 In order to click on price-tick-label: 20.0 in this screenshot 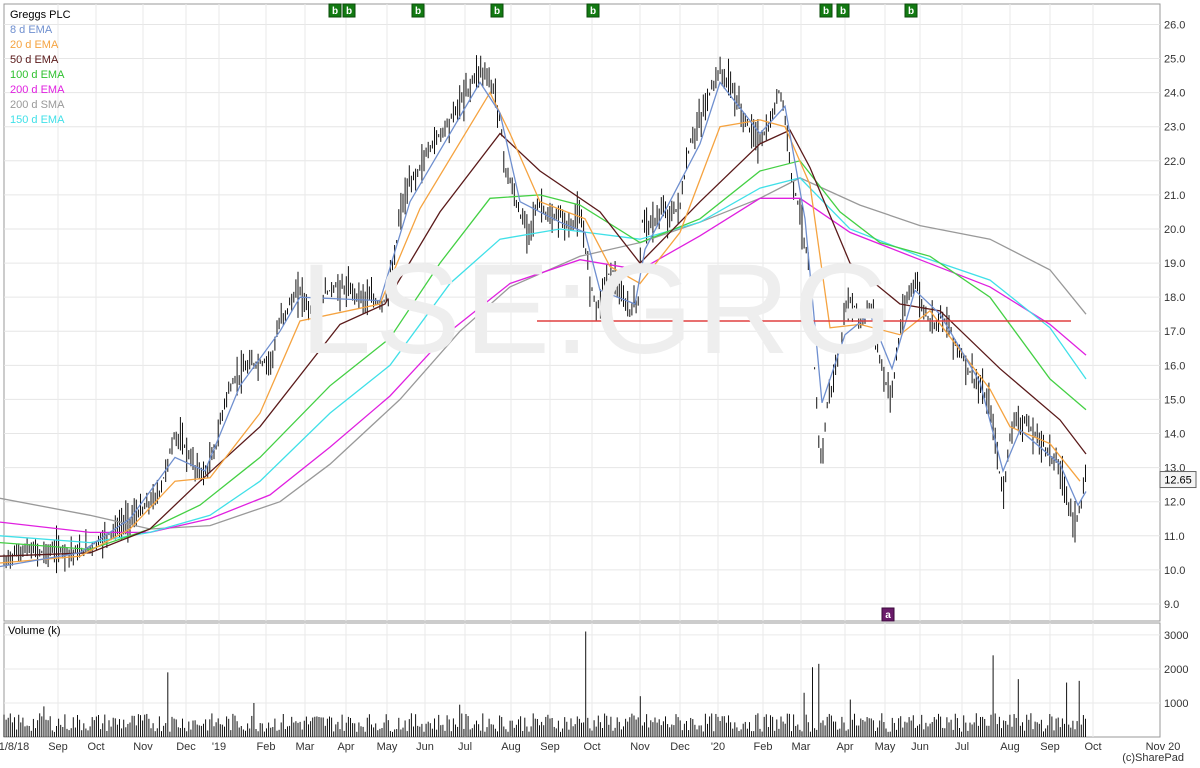, I will do `click(1174, 230)`.